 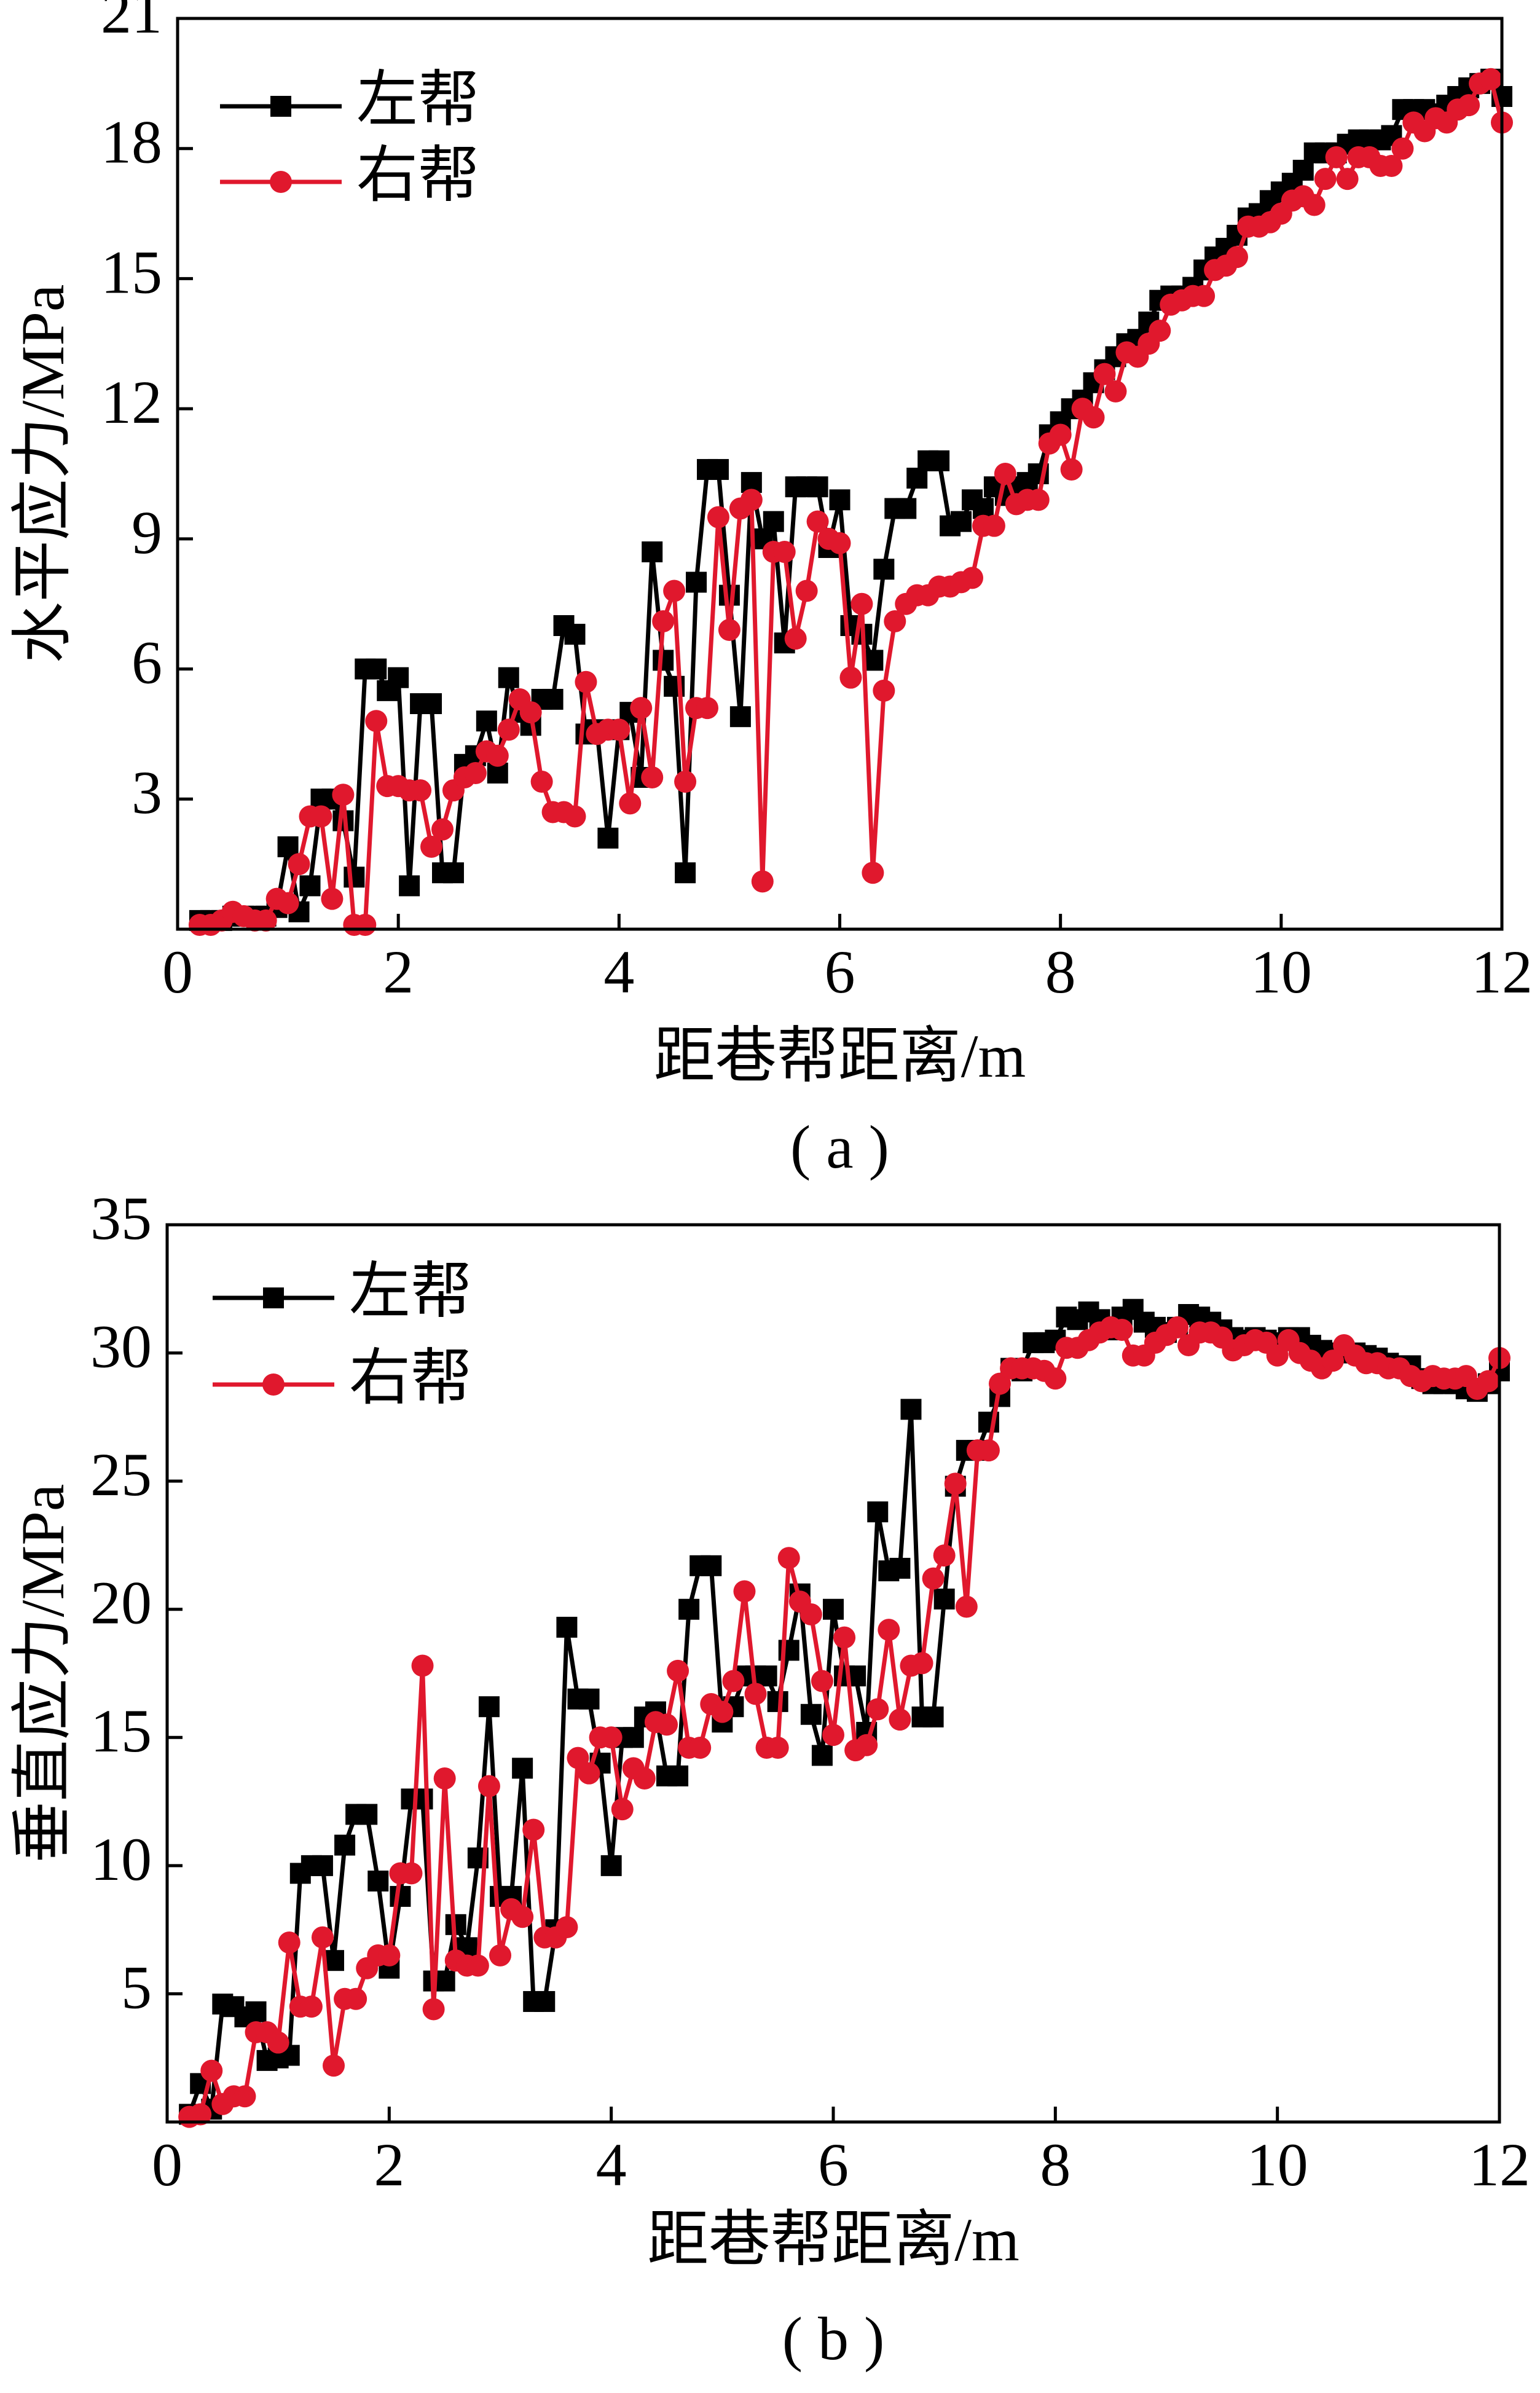 I want to click on caption: ( a ), so click(x=839, y=1147).